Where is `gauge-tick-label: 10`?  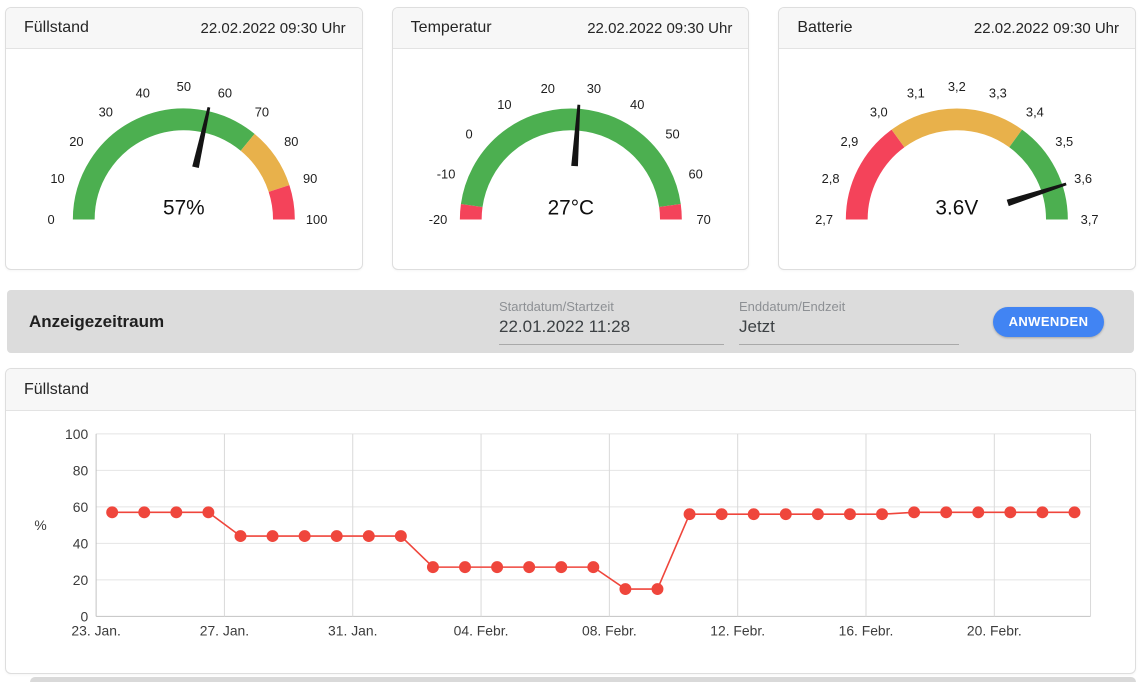
gauge-tick-label: 10 is located at coordinates (504, 104).